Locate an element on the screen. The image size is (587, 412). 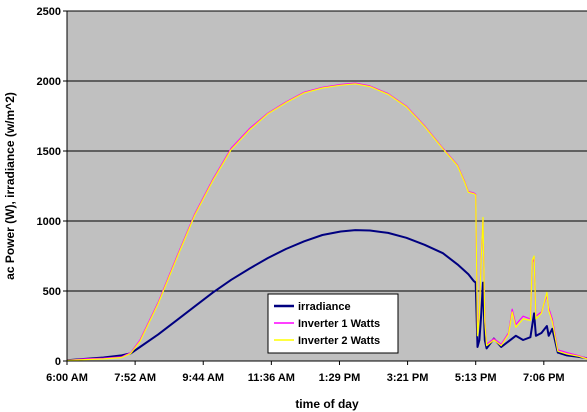
x-tick-label: 7:52 AM is located at coordinates (135, 378).